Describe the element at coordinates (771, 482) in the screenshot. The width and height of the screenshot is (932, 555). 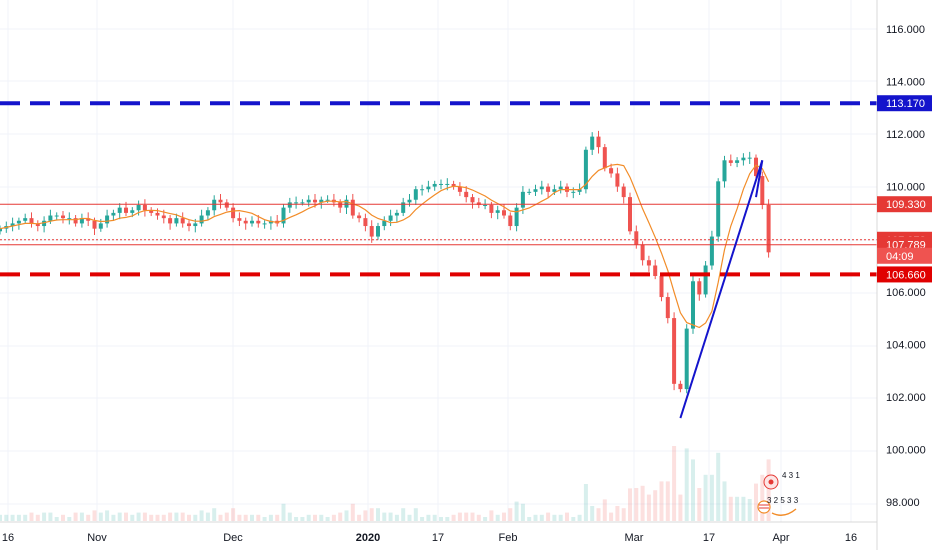
I see `event-marker-dot-icon` at that location.